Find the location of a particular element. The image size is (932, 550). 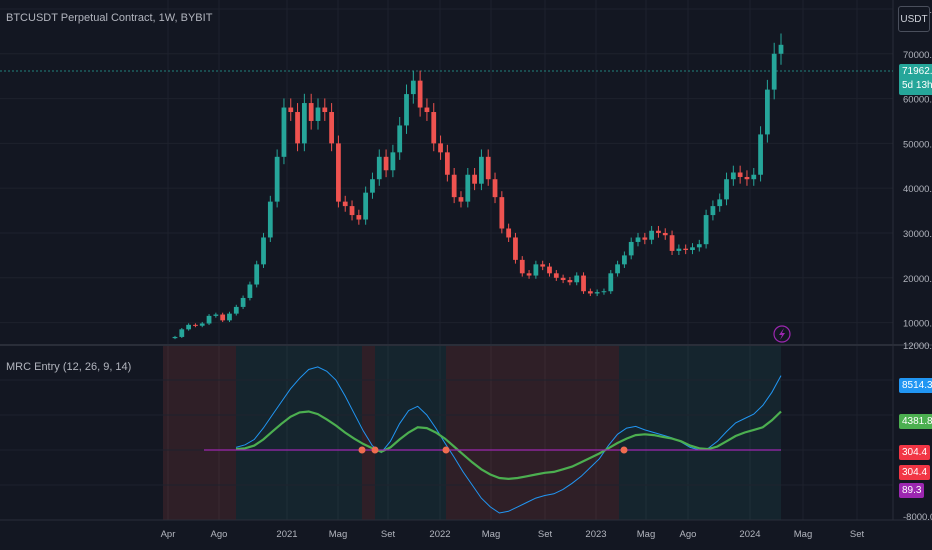

indicator-line is located at coordinates (508, 445).